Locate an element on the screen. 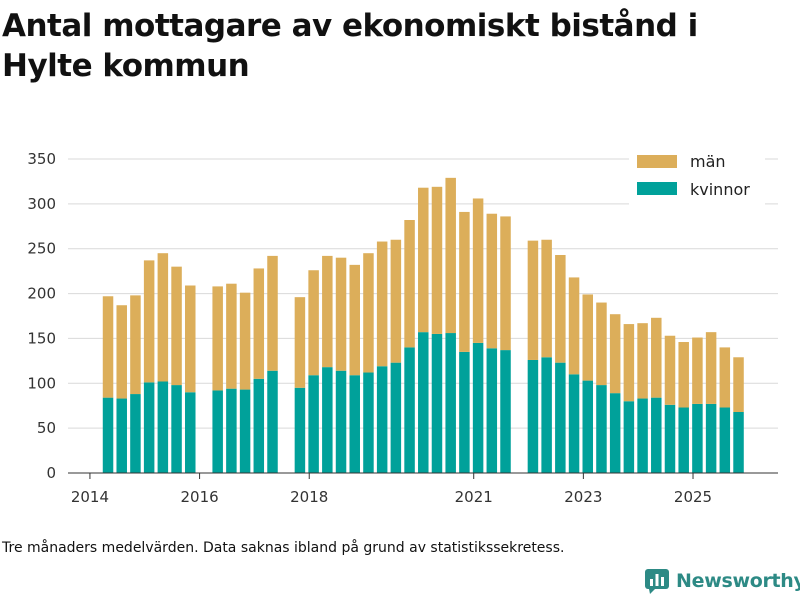  y-tick-label: 100 is located at coordinates (41, 383).